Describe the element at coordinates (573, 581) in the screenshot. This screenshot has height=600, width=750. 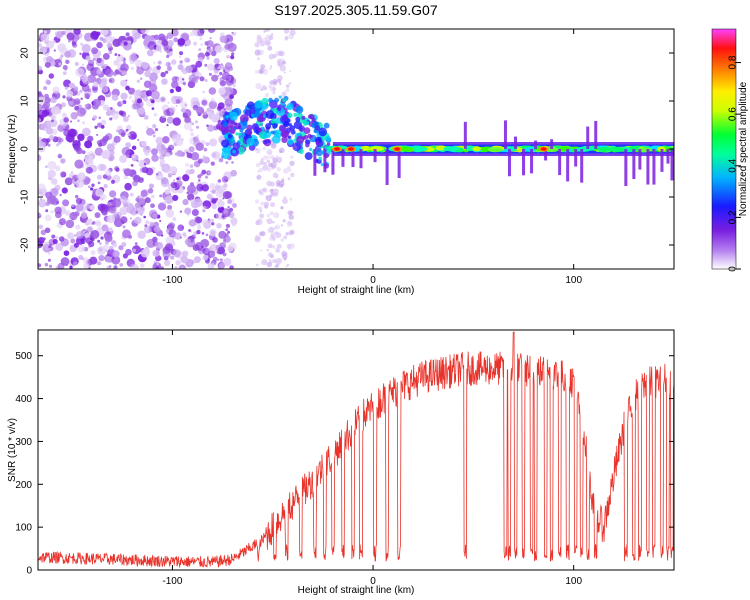
I see `snr-xtick-label: 100` at that location.